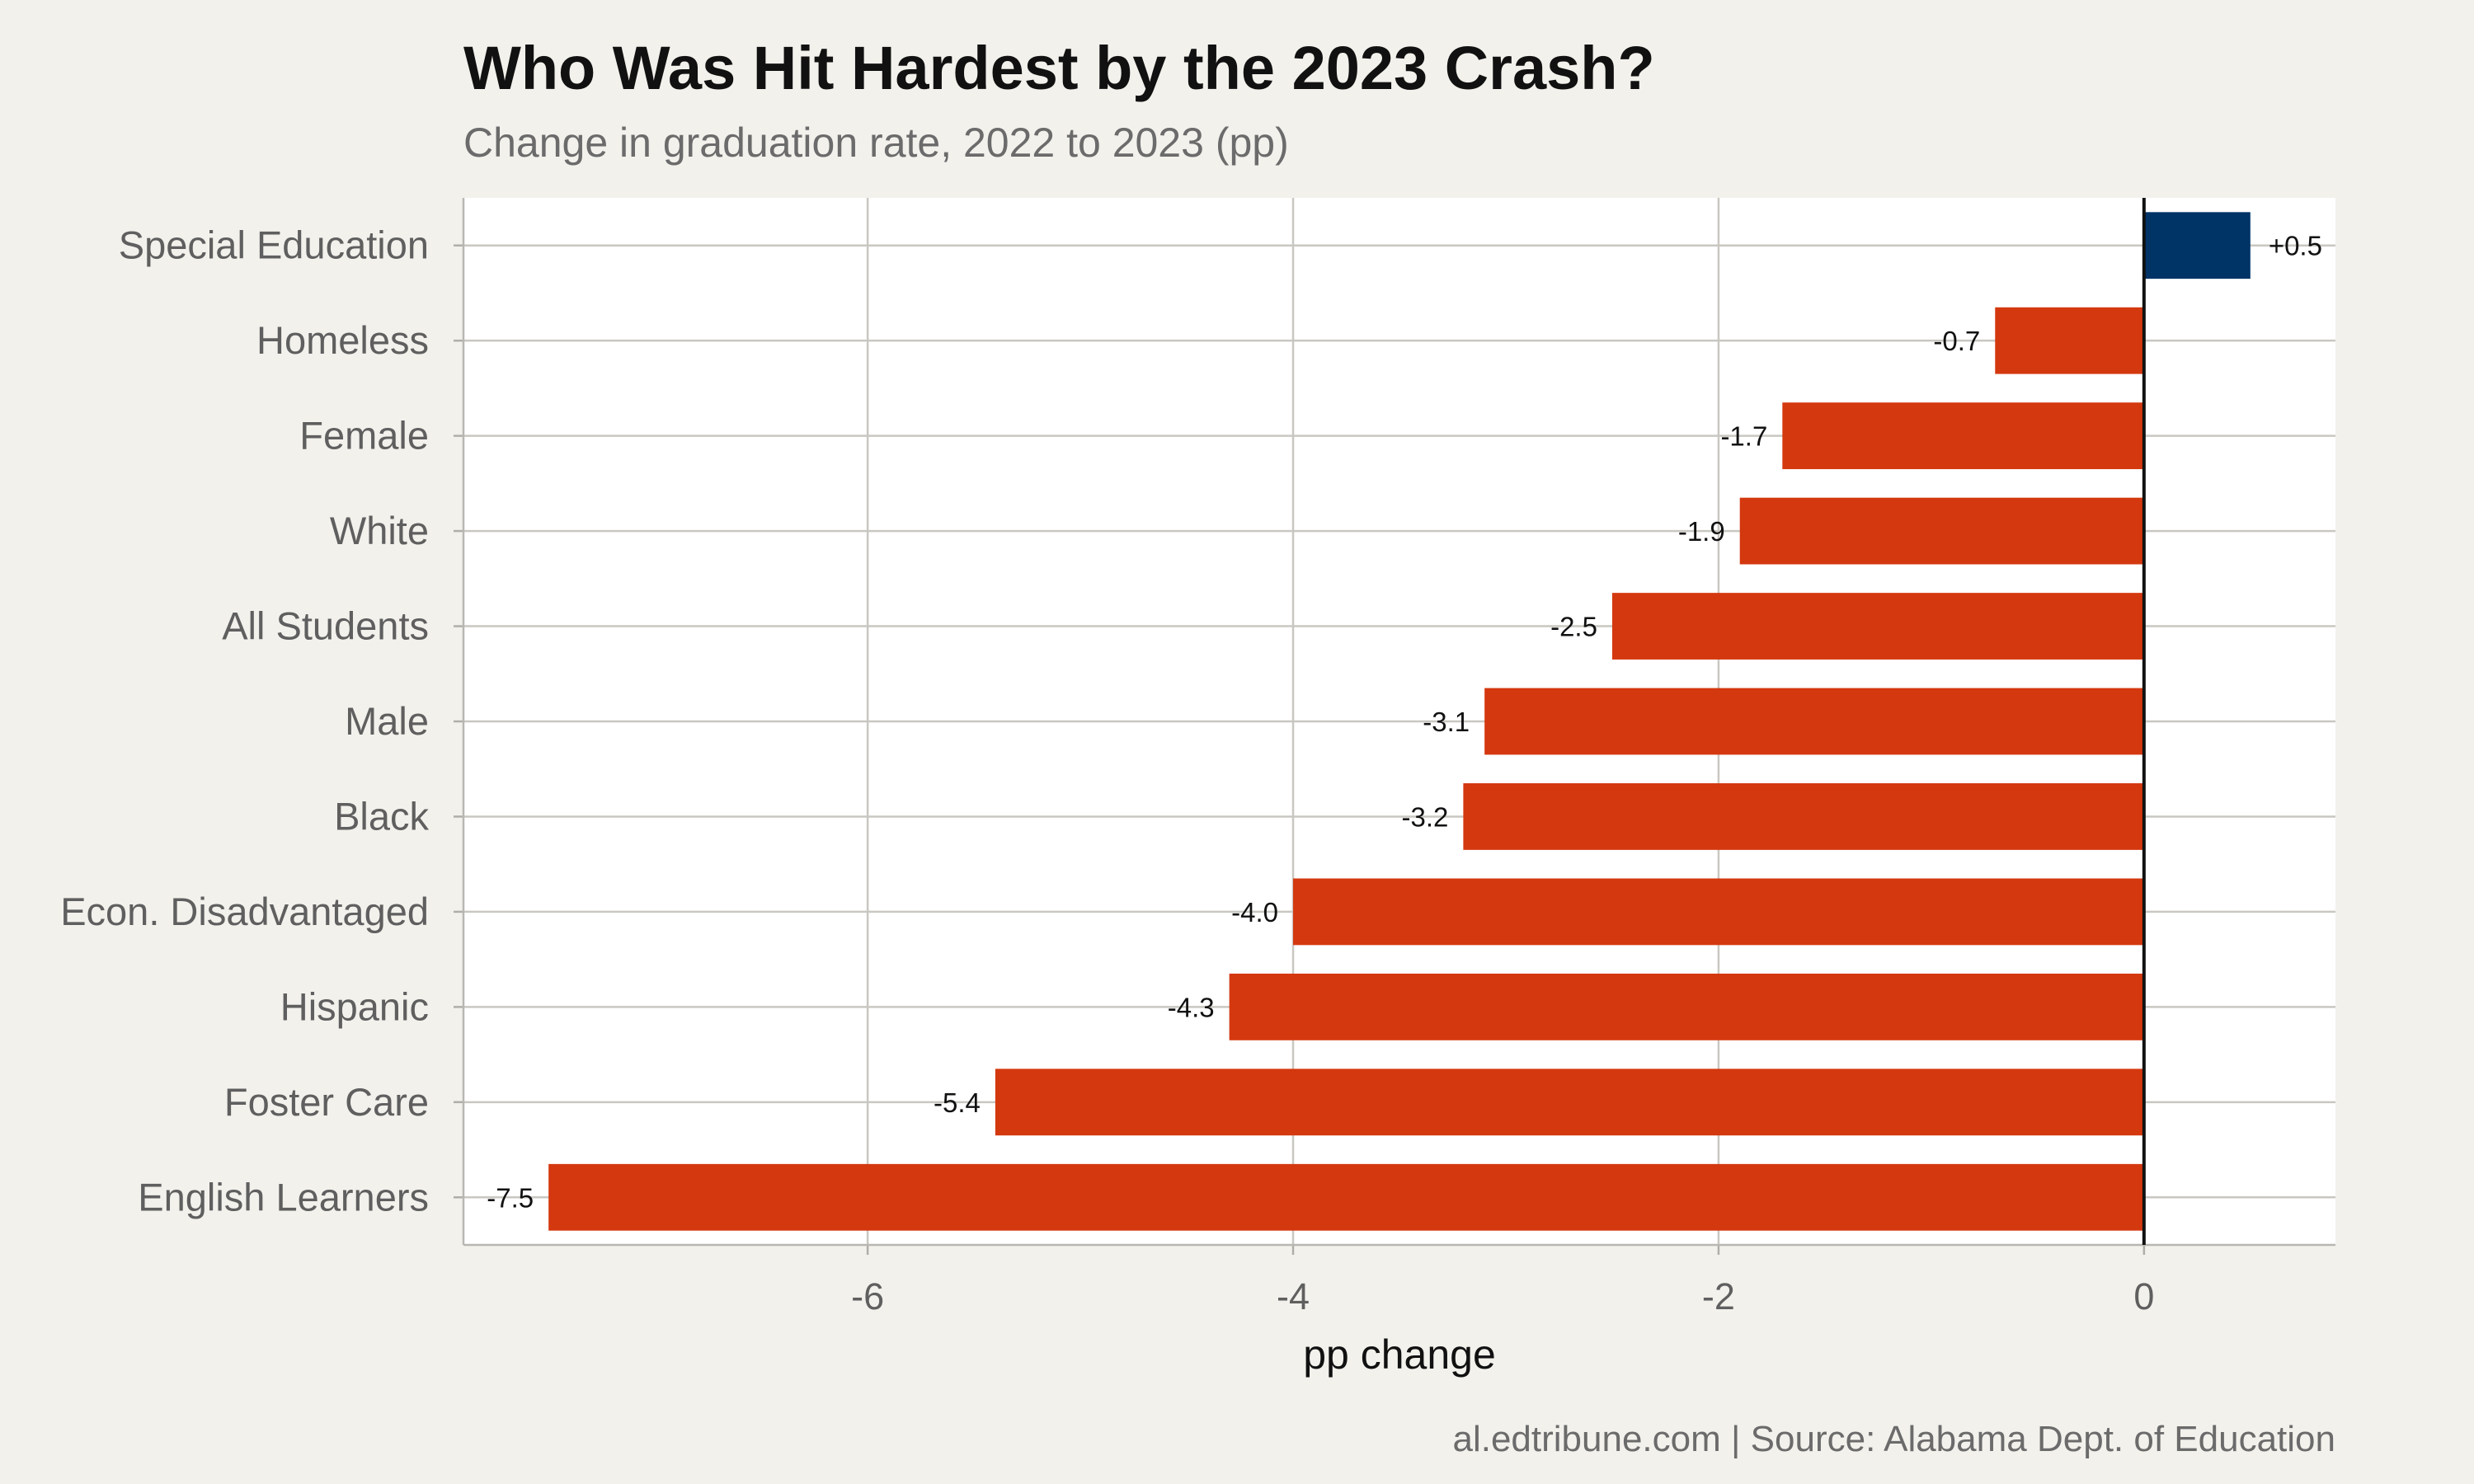 This screenshot has width=2474, height=1484. What do you see at coordinates (1446, 722) in the screenshot?
I see `data-label: -3.1` at bounding box center [1446, 722].